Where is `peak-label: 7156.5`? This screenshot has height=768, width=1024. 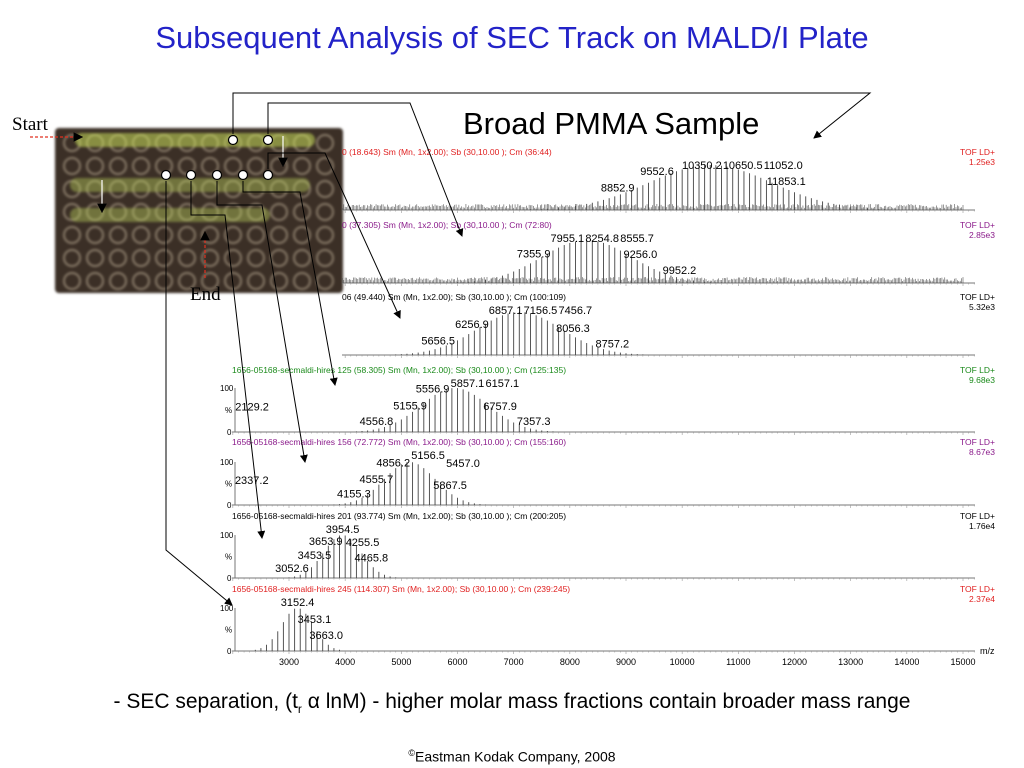
peak-label: 7156.5 is located at coordinates (541, 311).